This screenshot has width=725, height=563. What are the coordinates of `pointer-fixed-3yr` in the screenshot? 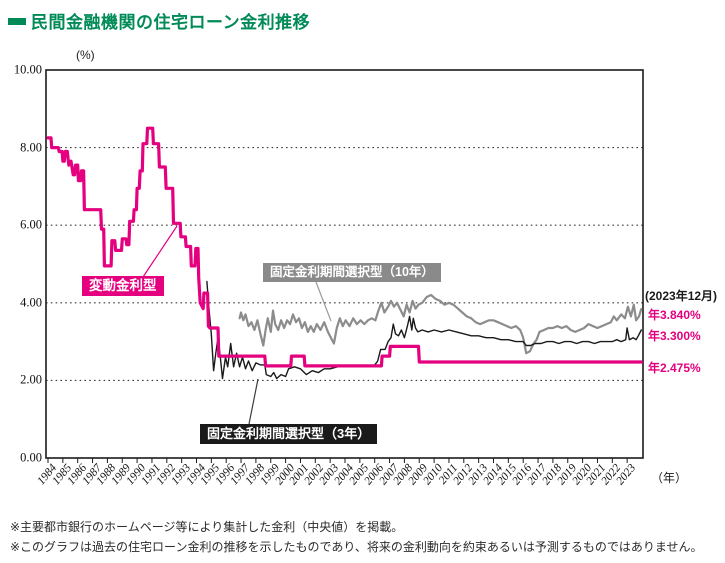 It's located at (253, 401).